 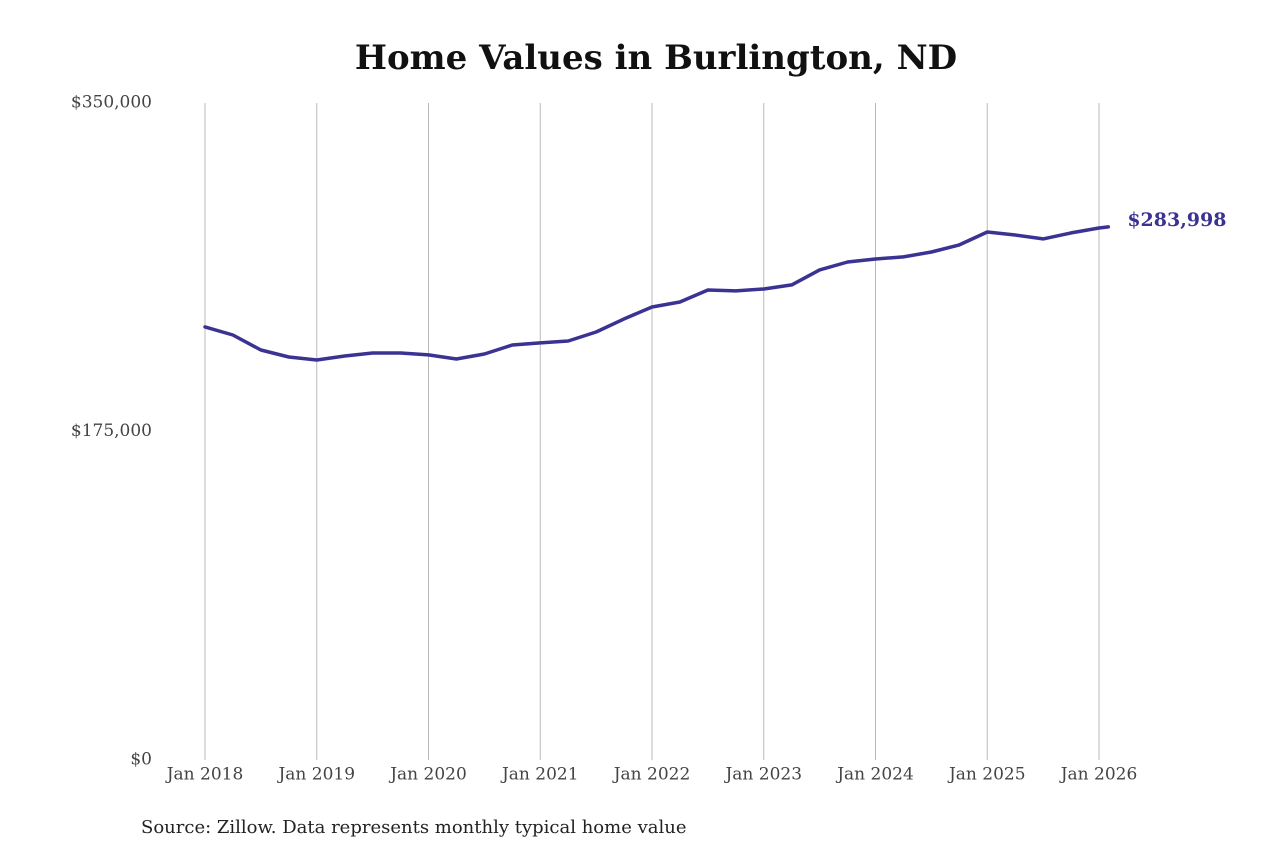 What do you see at coordinates (141, 760) in the screenshot?
I see `y-tick-label: $0` at bounding box center [141, 760].